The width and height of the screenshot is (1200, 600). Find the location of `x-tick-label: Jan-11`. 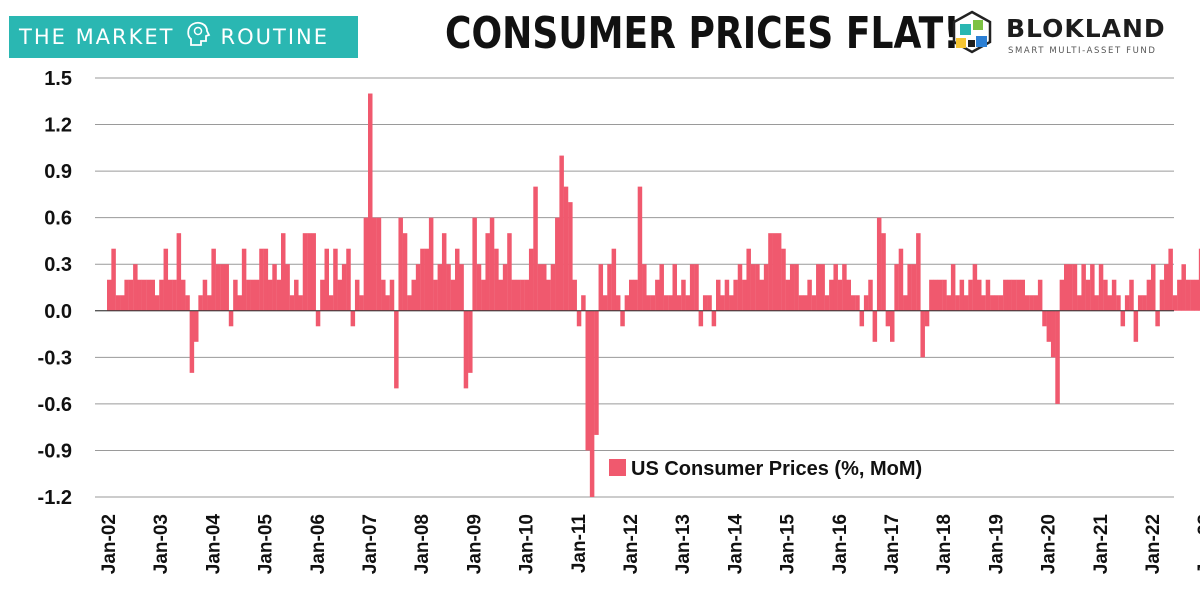

x-tick-label: Jan-11 is located at coordinates (579, 544).